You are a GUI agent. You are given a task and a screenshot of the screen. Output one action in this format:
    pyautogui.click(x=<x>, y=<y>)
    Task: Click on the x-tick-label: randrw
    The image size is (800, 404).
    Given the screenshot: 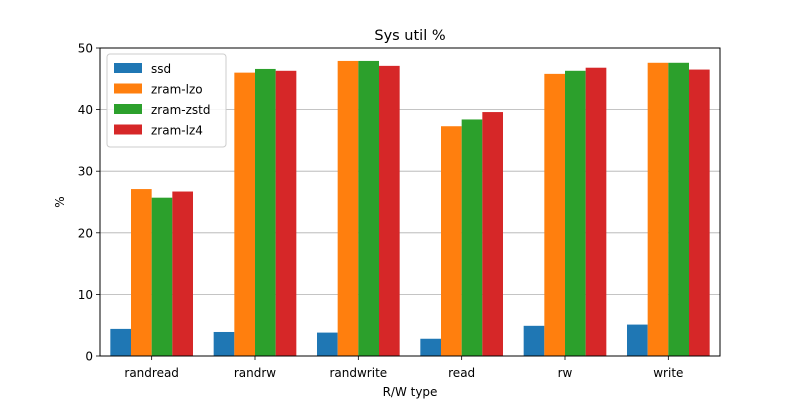 What is the action you would take?
    pyautogui.click(x=255, y=373)
    